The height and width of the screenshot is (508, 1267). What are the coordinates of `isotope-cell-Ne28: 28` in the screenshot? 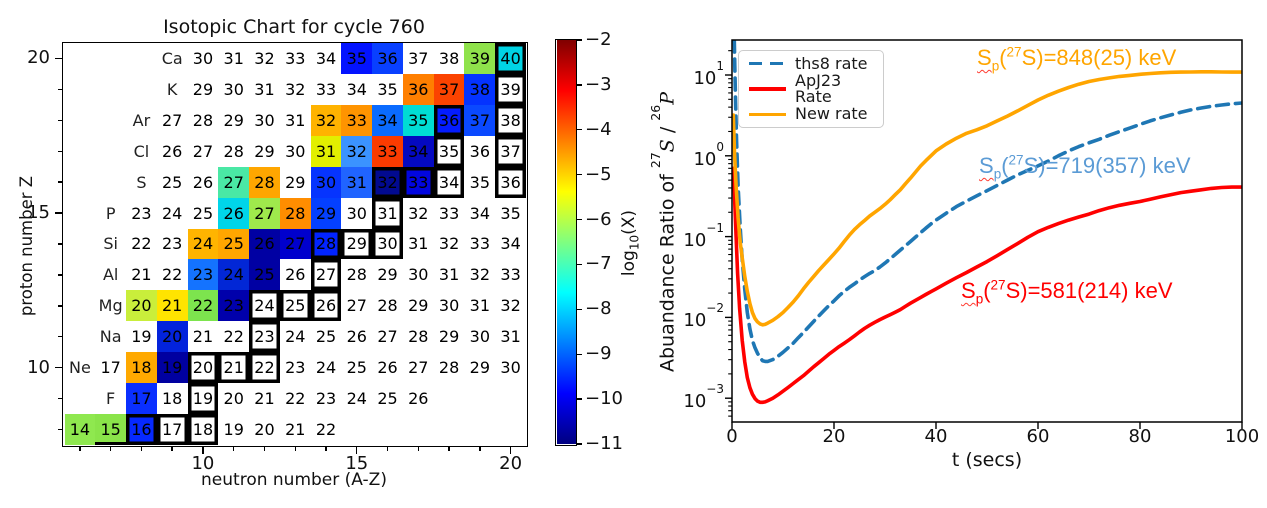 It's located at (449, 368).